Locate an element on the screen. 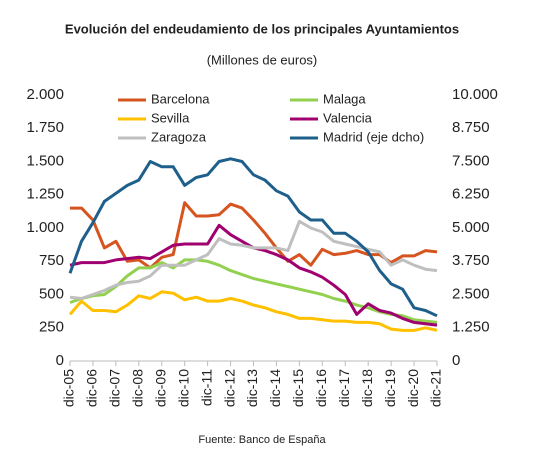 This screenshot has width=535, height=456. legend-label: Barcelona is located at coordinates (180, 98).